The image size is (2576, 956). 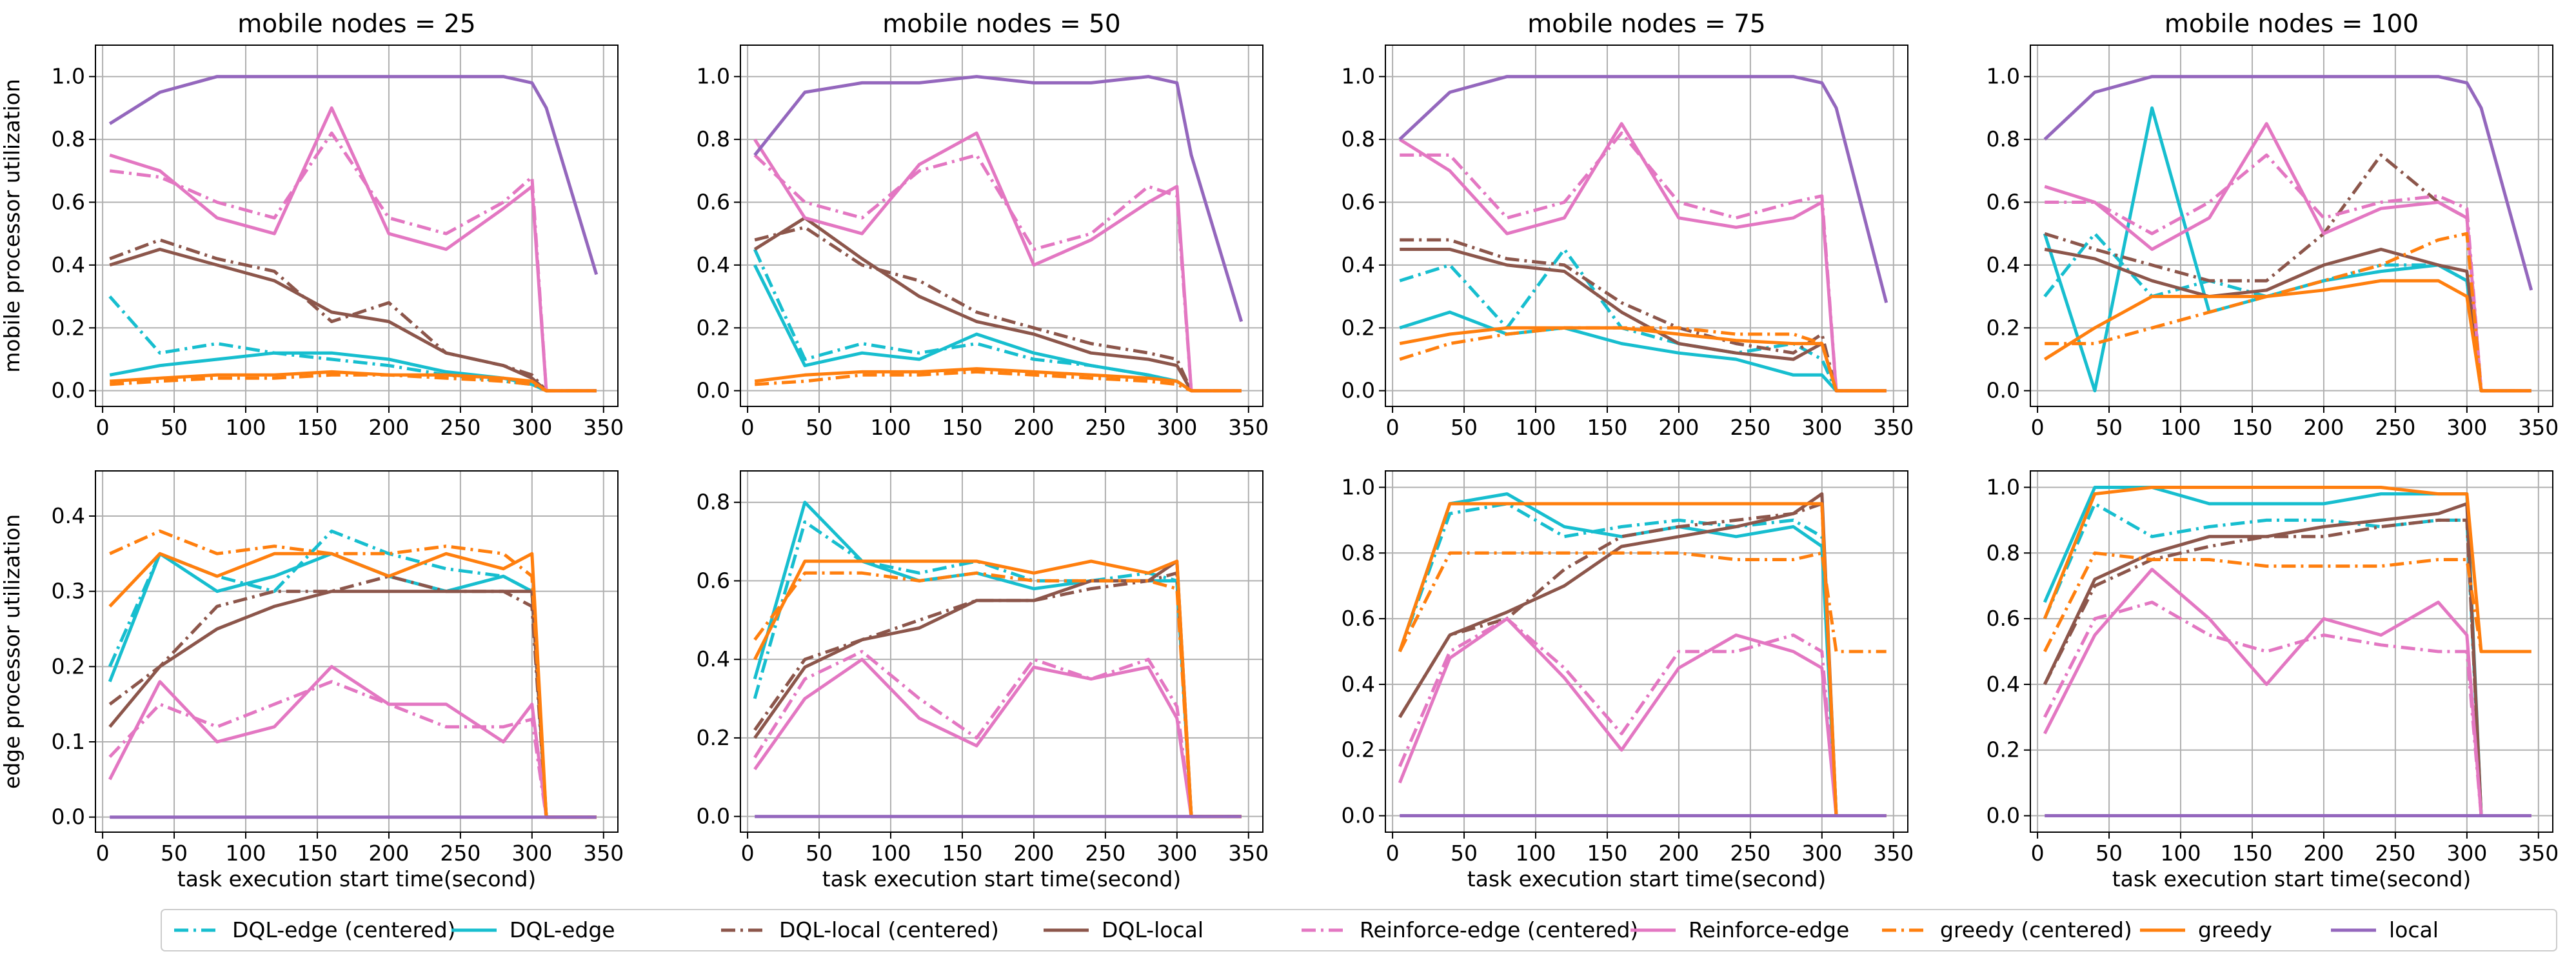 I want to click on y-axis-label: mobile processor utilization, so click(x=12, y=226).